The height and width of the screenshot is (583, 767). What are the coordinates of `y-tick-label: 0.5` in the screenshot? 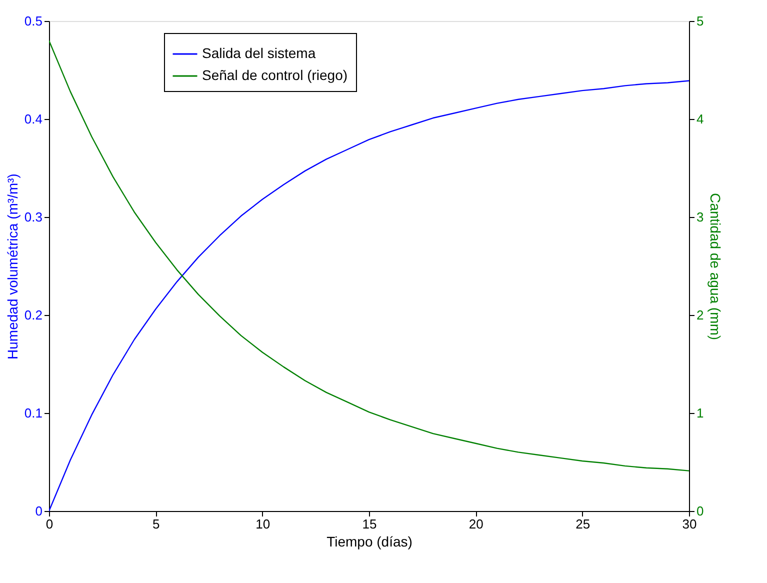 It's located at (33, 21).